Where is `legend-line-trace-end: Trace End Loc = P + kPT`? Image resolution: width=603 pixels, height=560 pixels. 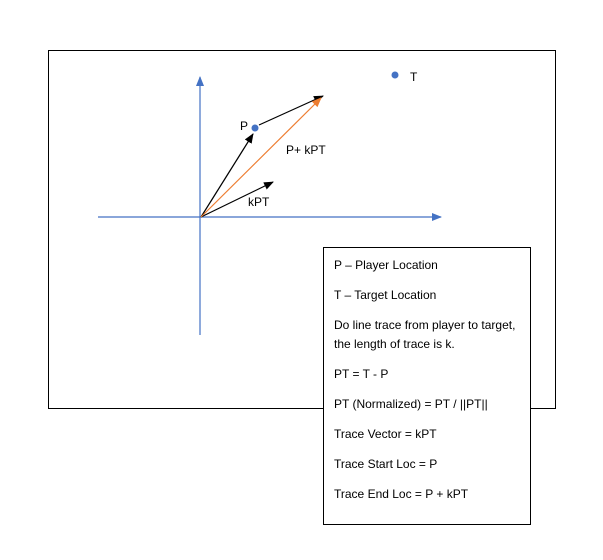
legend-line-trace-end: Trace End Loc = P + kPT is located at coordinates (401, 494).